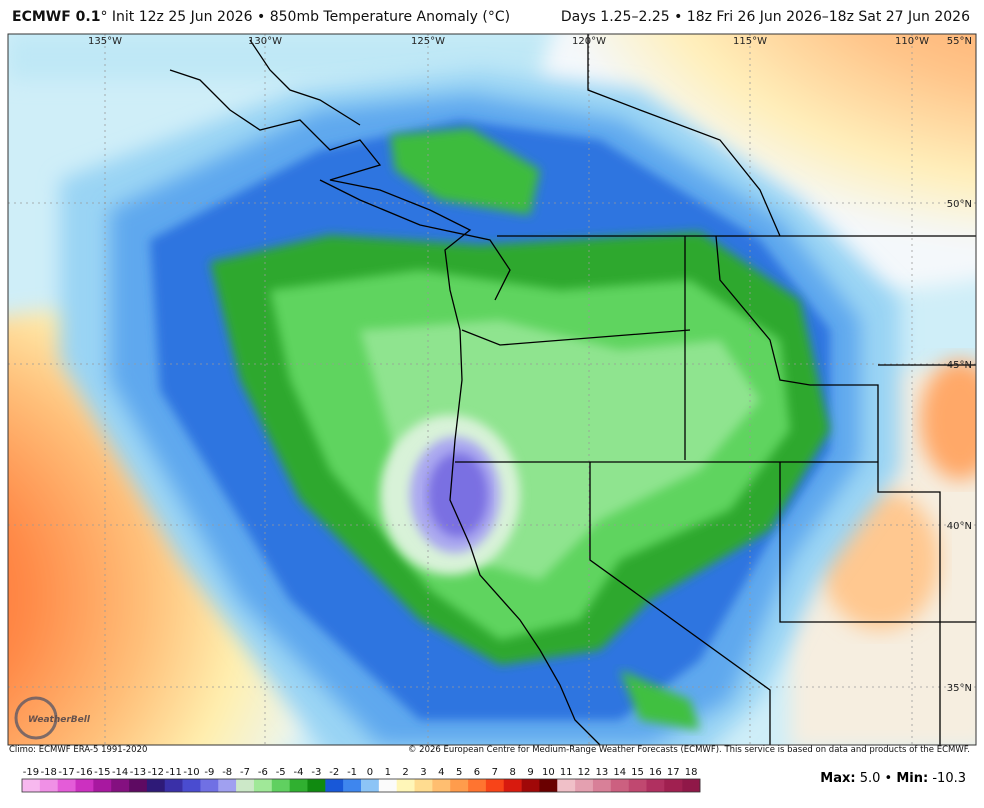 This screenshot has width=984, height=808. Describe the element at coordinates (49, 772) in the screenshot. I see `colorbar-label: -18` at that location.